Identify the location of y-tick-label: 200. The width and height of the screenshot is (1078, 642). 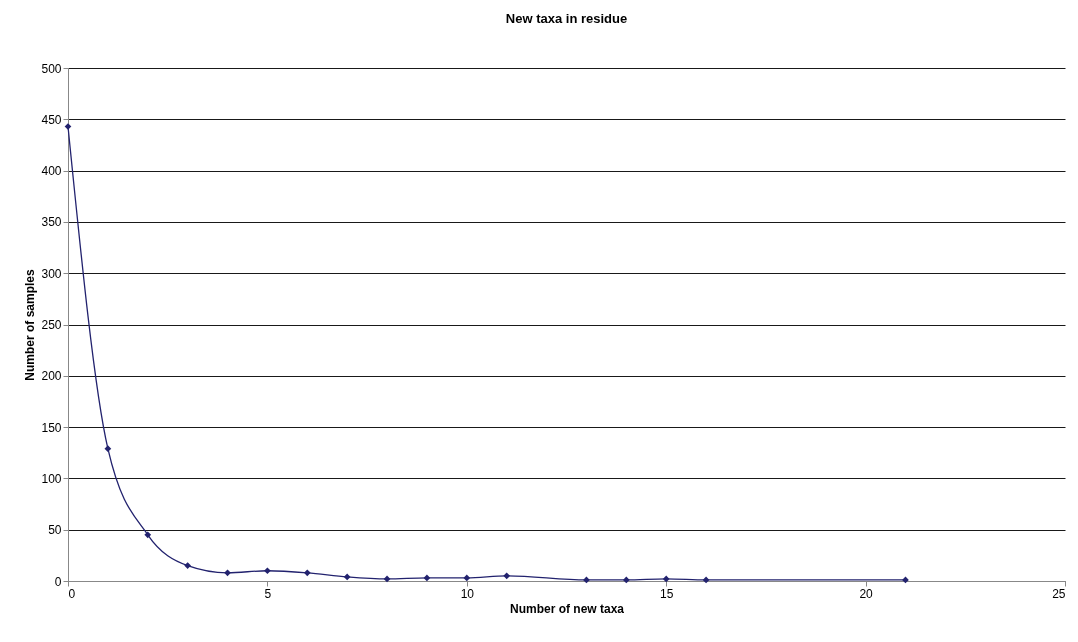
(51, 376).